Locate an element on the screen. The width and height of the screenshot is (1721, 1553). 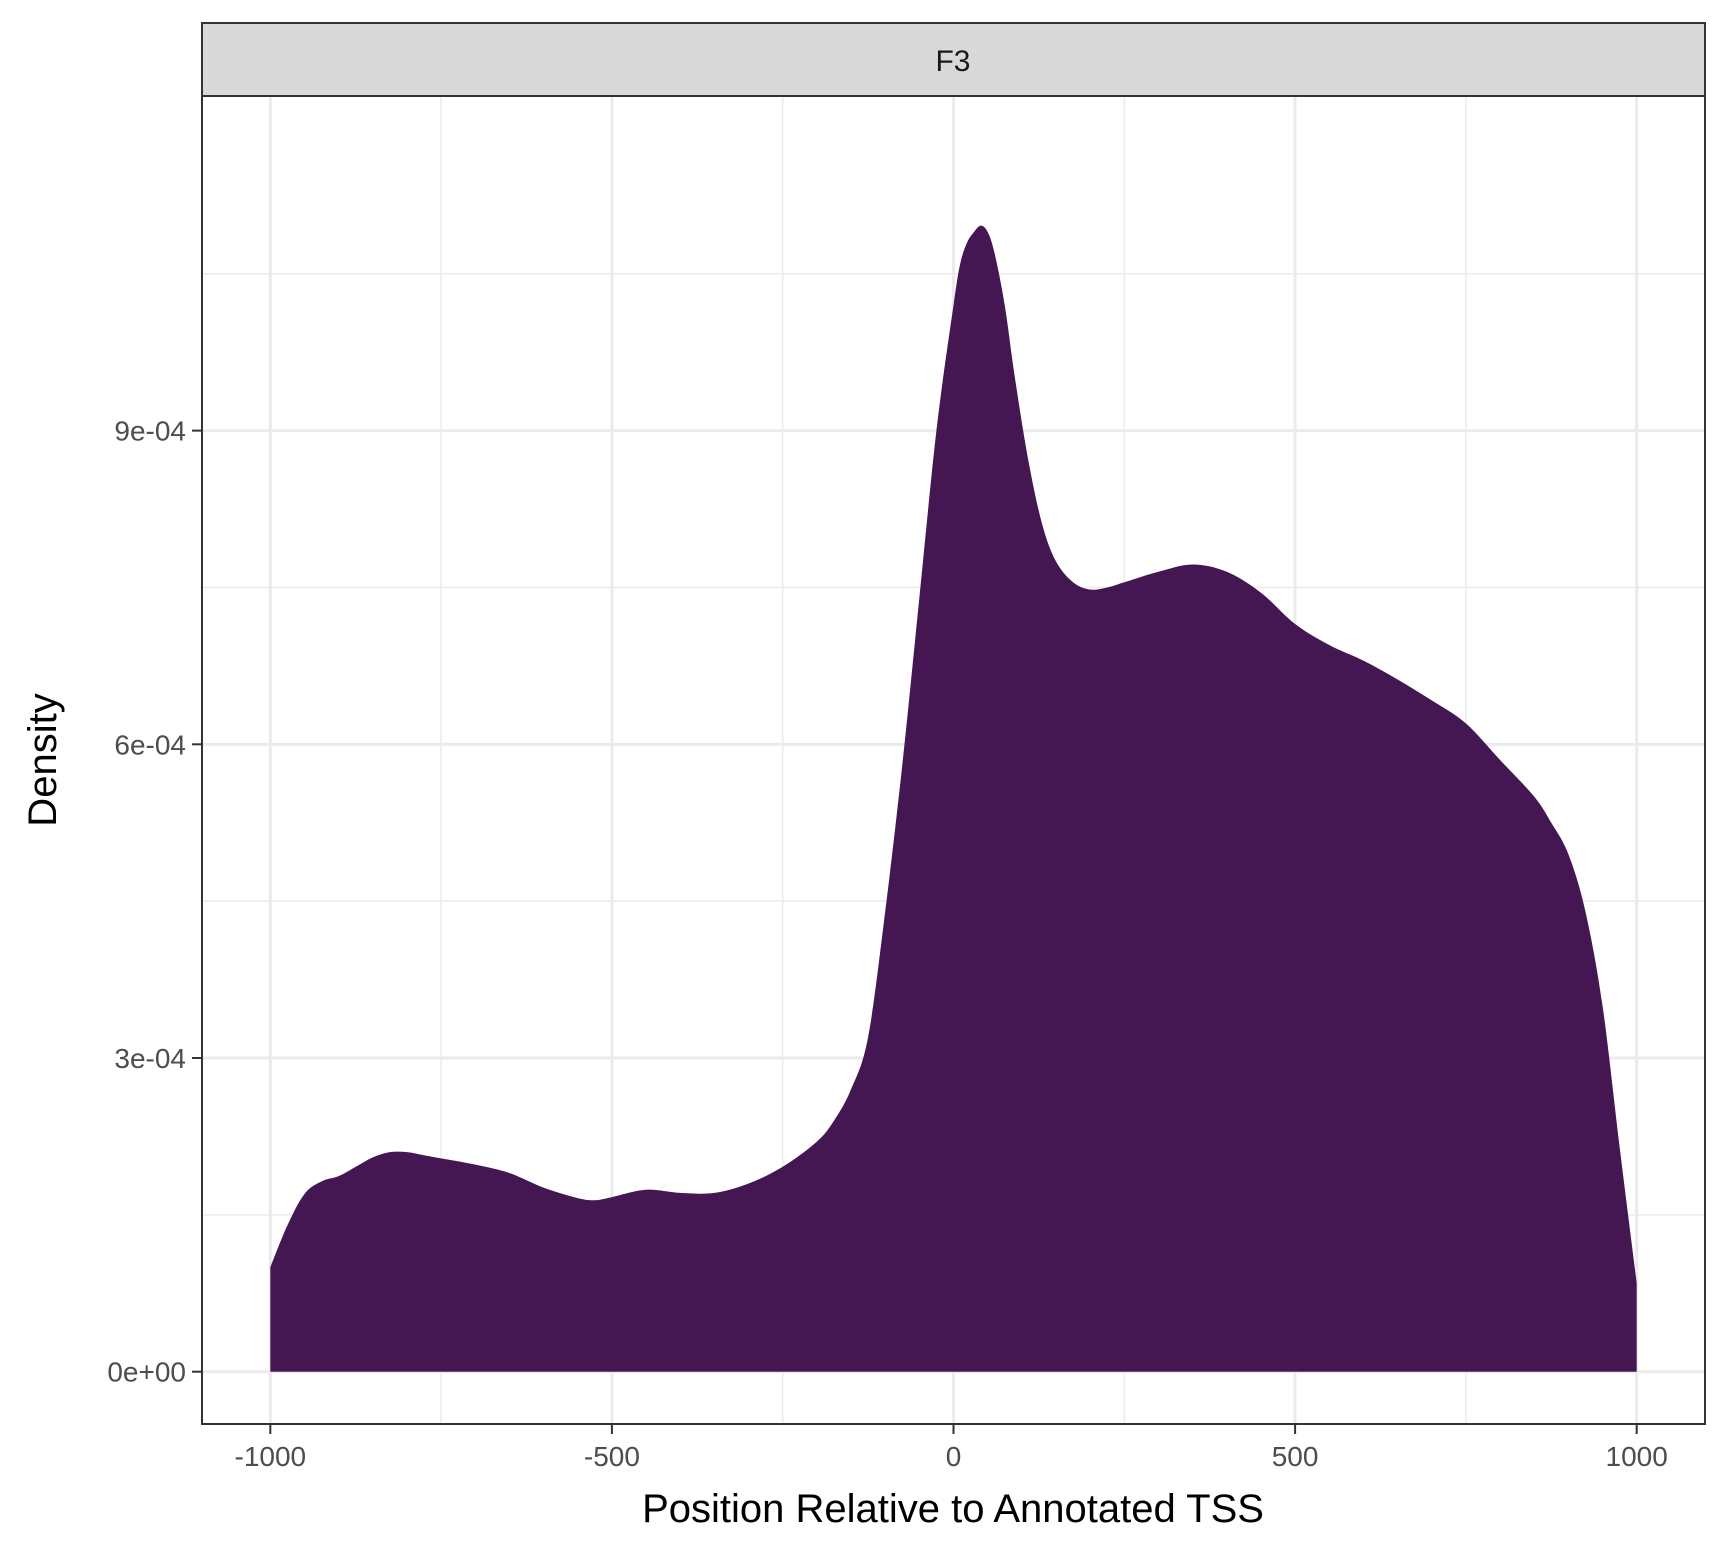
facet-strip-label: F3 is located at coordinates (952, 61).